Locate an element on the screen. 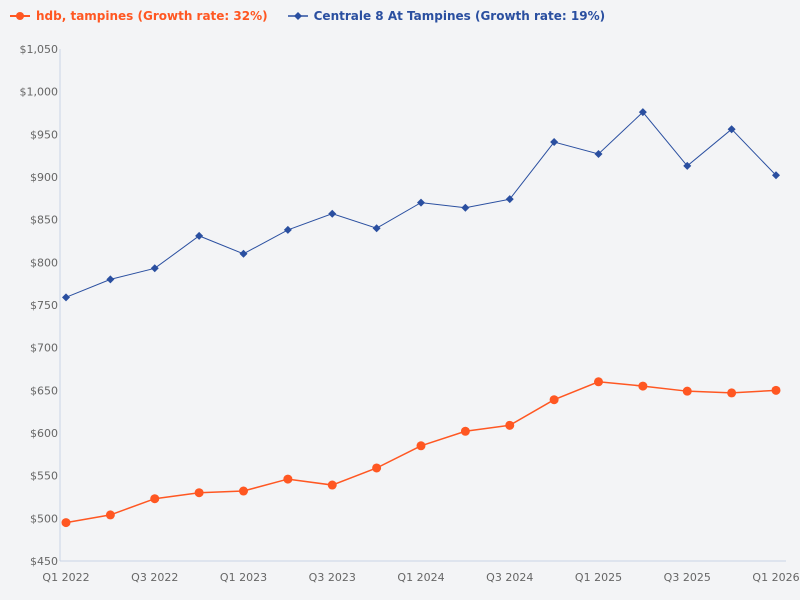 The height and width of the screenshot is (600, 800). x-tick-label: Q3 2025 is located at coordinates (687, 577).